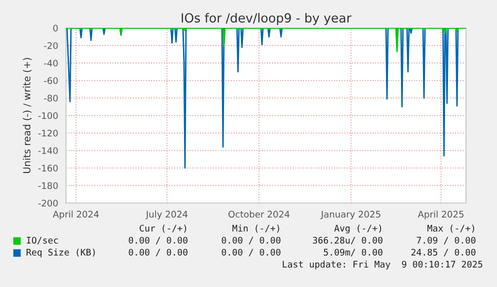 Image resolution: width=497 pixels, height=287 pixels. What do you see at coordinates (382, 265) in the screenshot?
I see `text: Last update: Fri May 9 00:10:17 2025` at bounding box center [382, 265].